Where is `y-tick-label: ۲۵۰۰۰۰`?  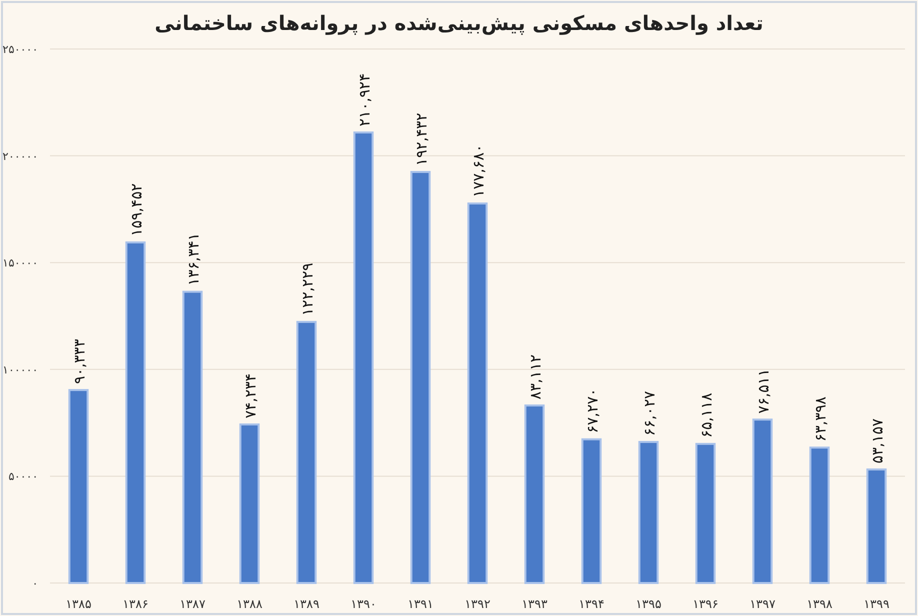
y-tick-label: ۲۵۰۰۰۰ is located at coordinates (20, 49).